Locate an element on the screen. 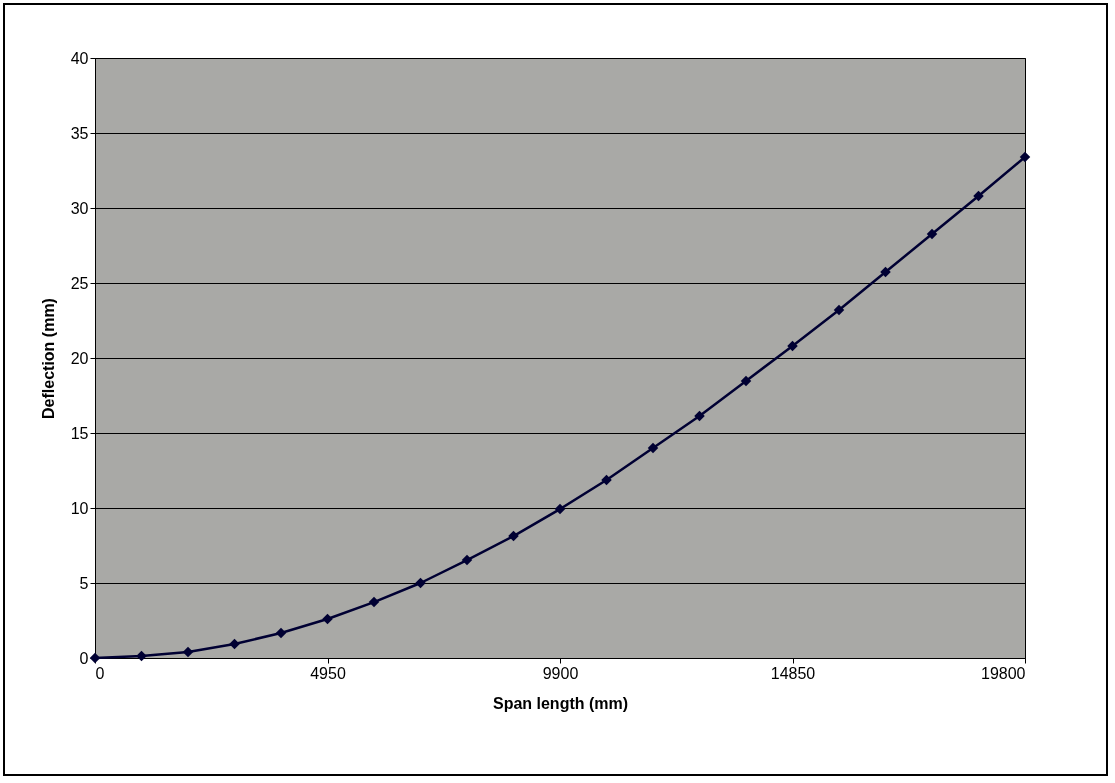 This screenshot has width=1115, height=783. y-tick-label: 40 is located at coordinates (79, 58).